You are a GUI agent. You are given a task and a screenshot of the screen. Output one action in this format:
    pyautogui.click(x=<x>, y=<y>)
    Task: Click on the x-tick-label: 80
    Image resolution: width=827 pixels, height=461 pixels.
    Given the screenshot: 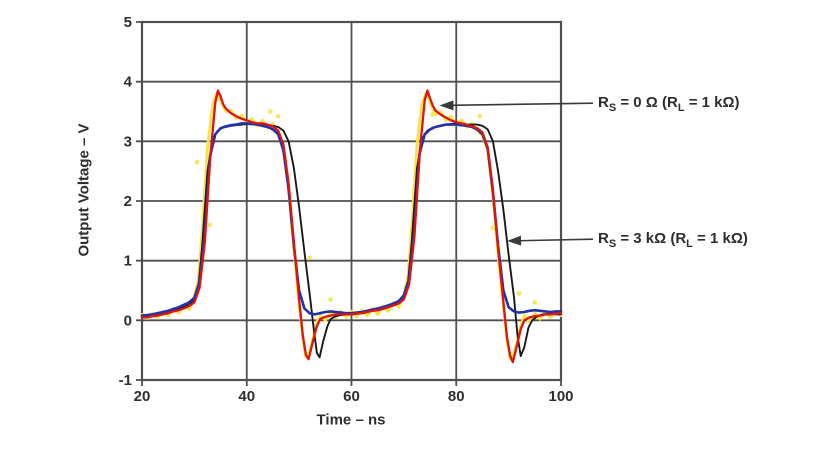 What is the action you would take?
    pyautogui.click(x=456, y=396)
    